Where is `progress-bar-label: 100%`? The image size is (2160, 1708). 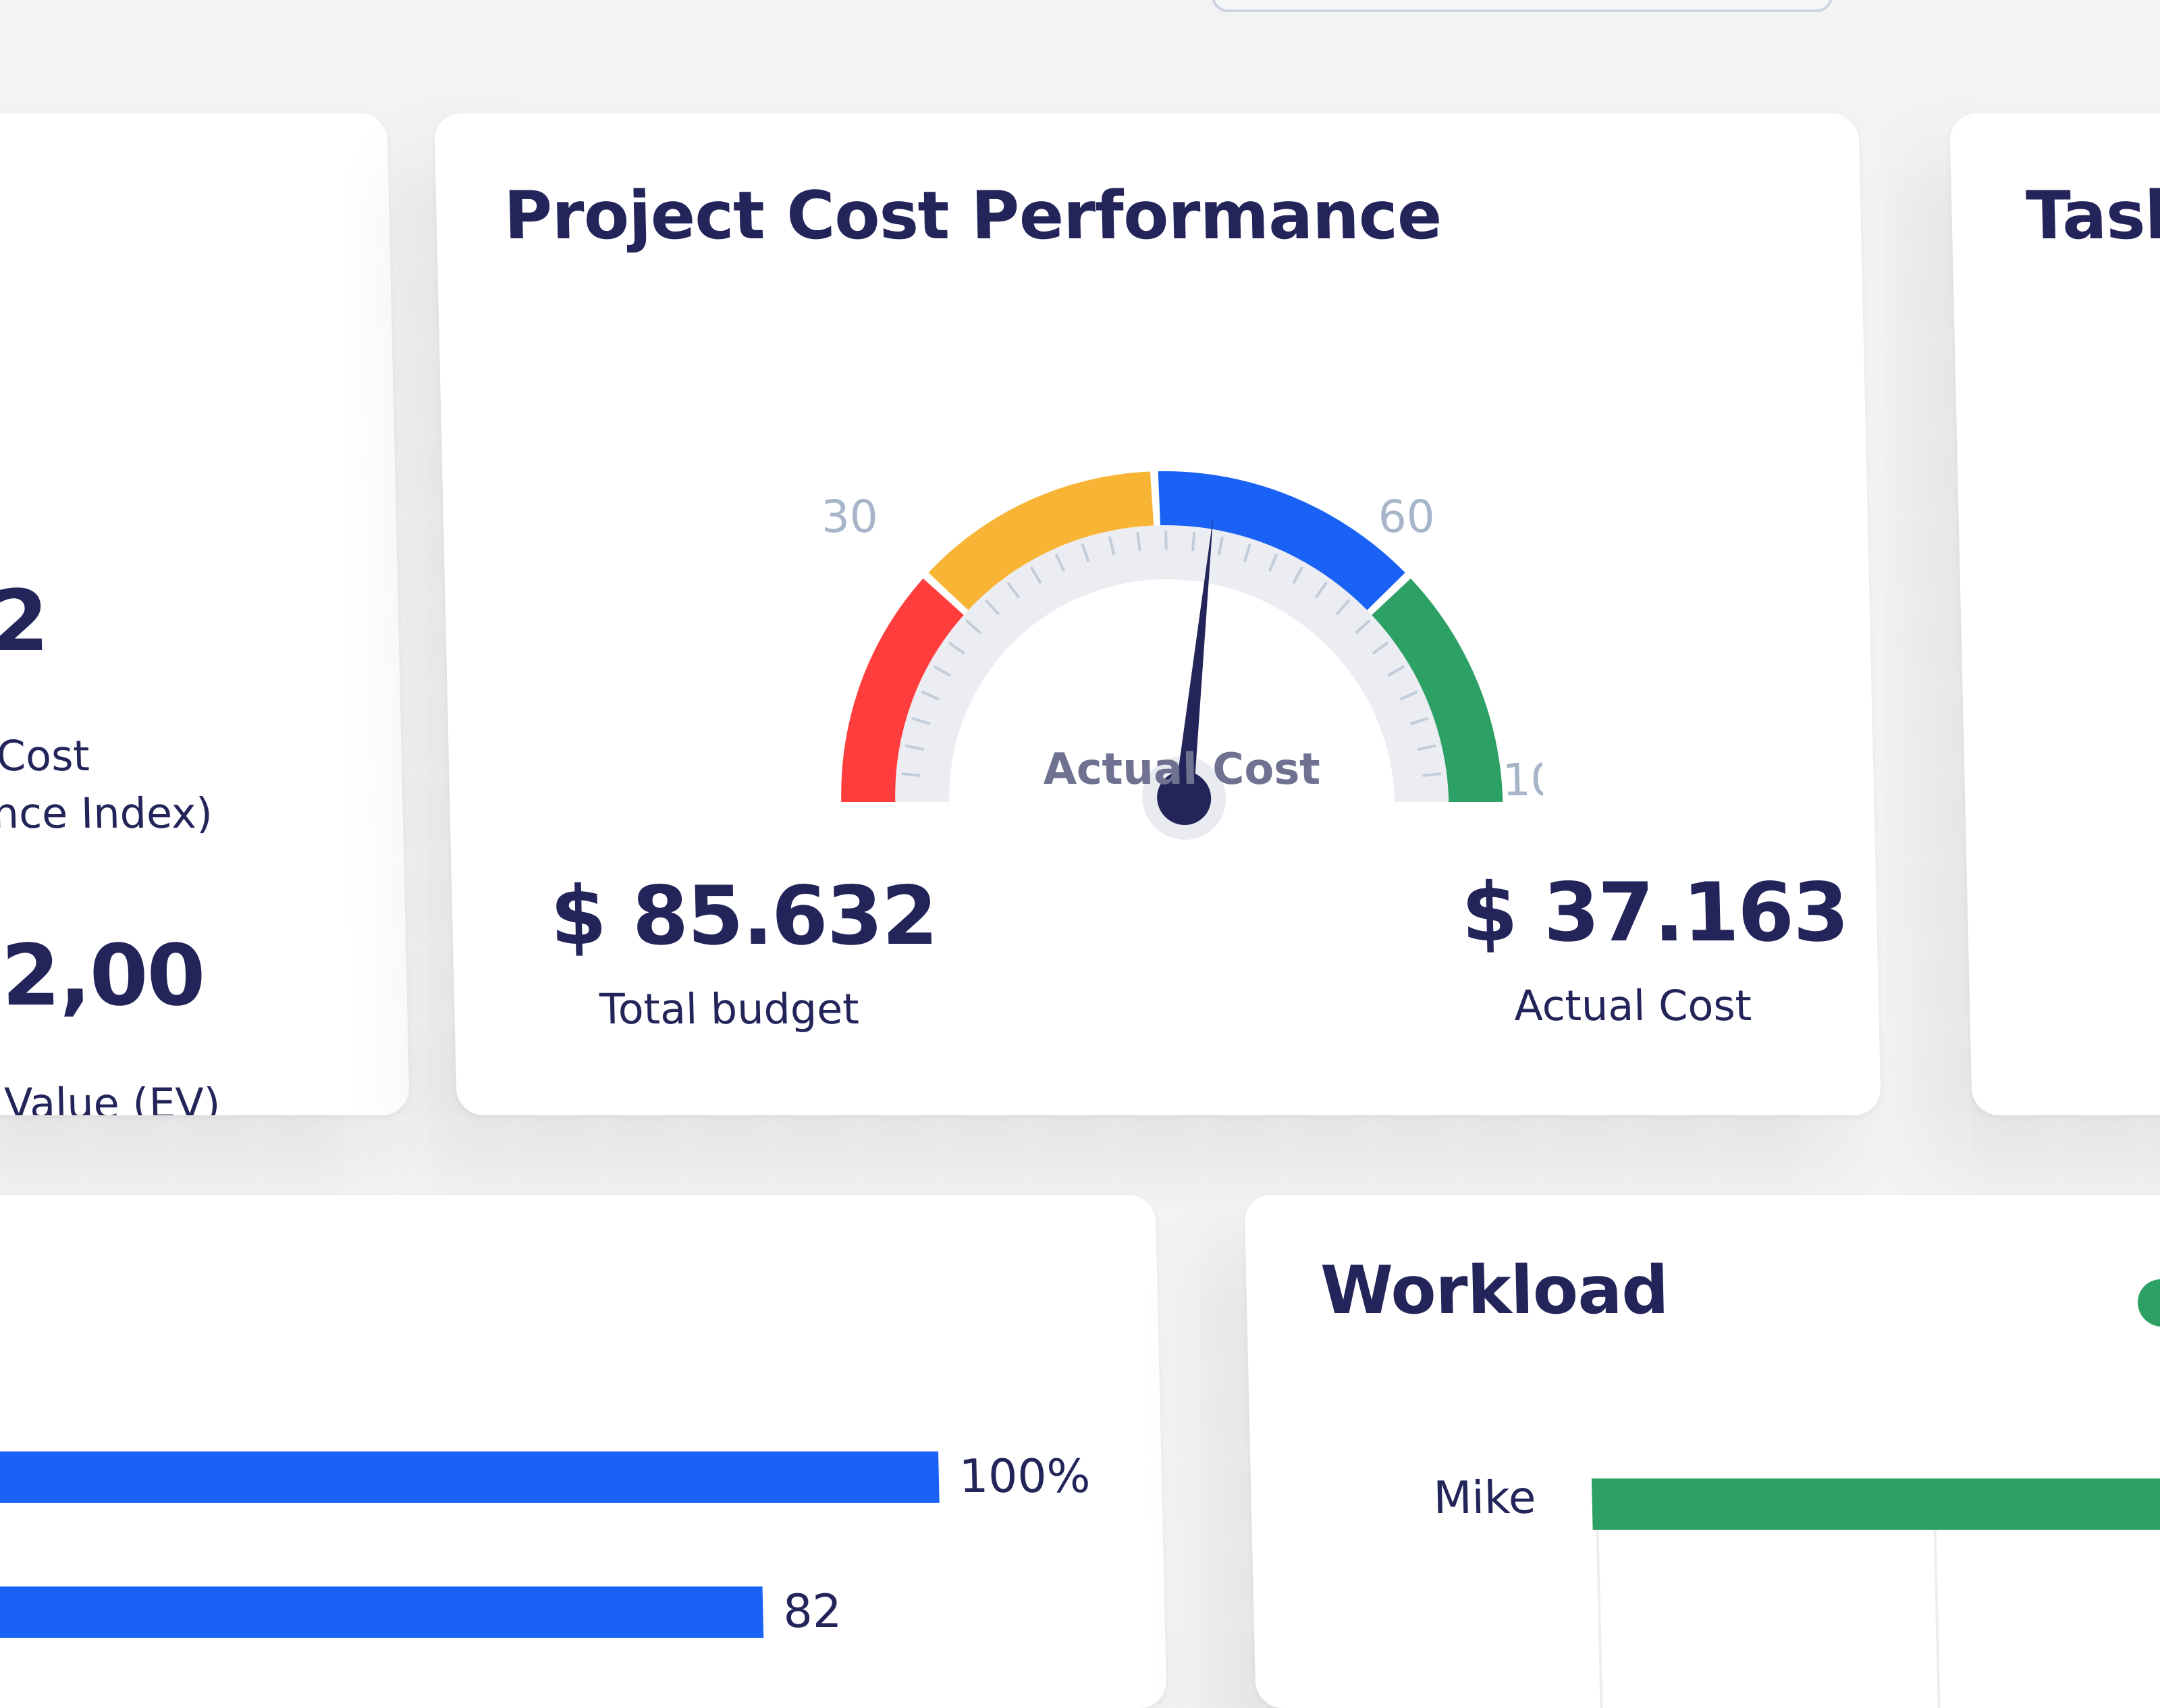 progress-bar-label: 100% is located at coordinates (1024, 1476).